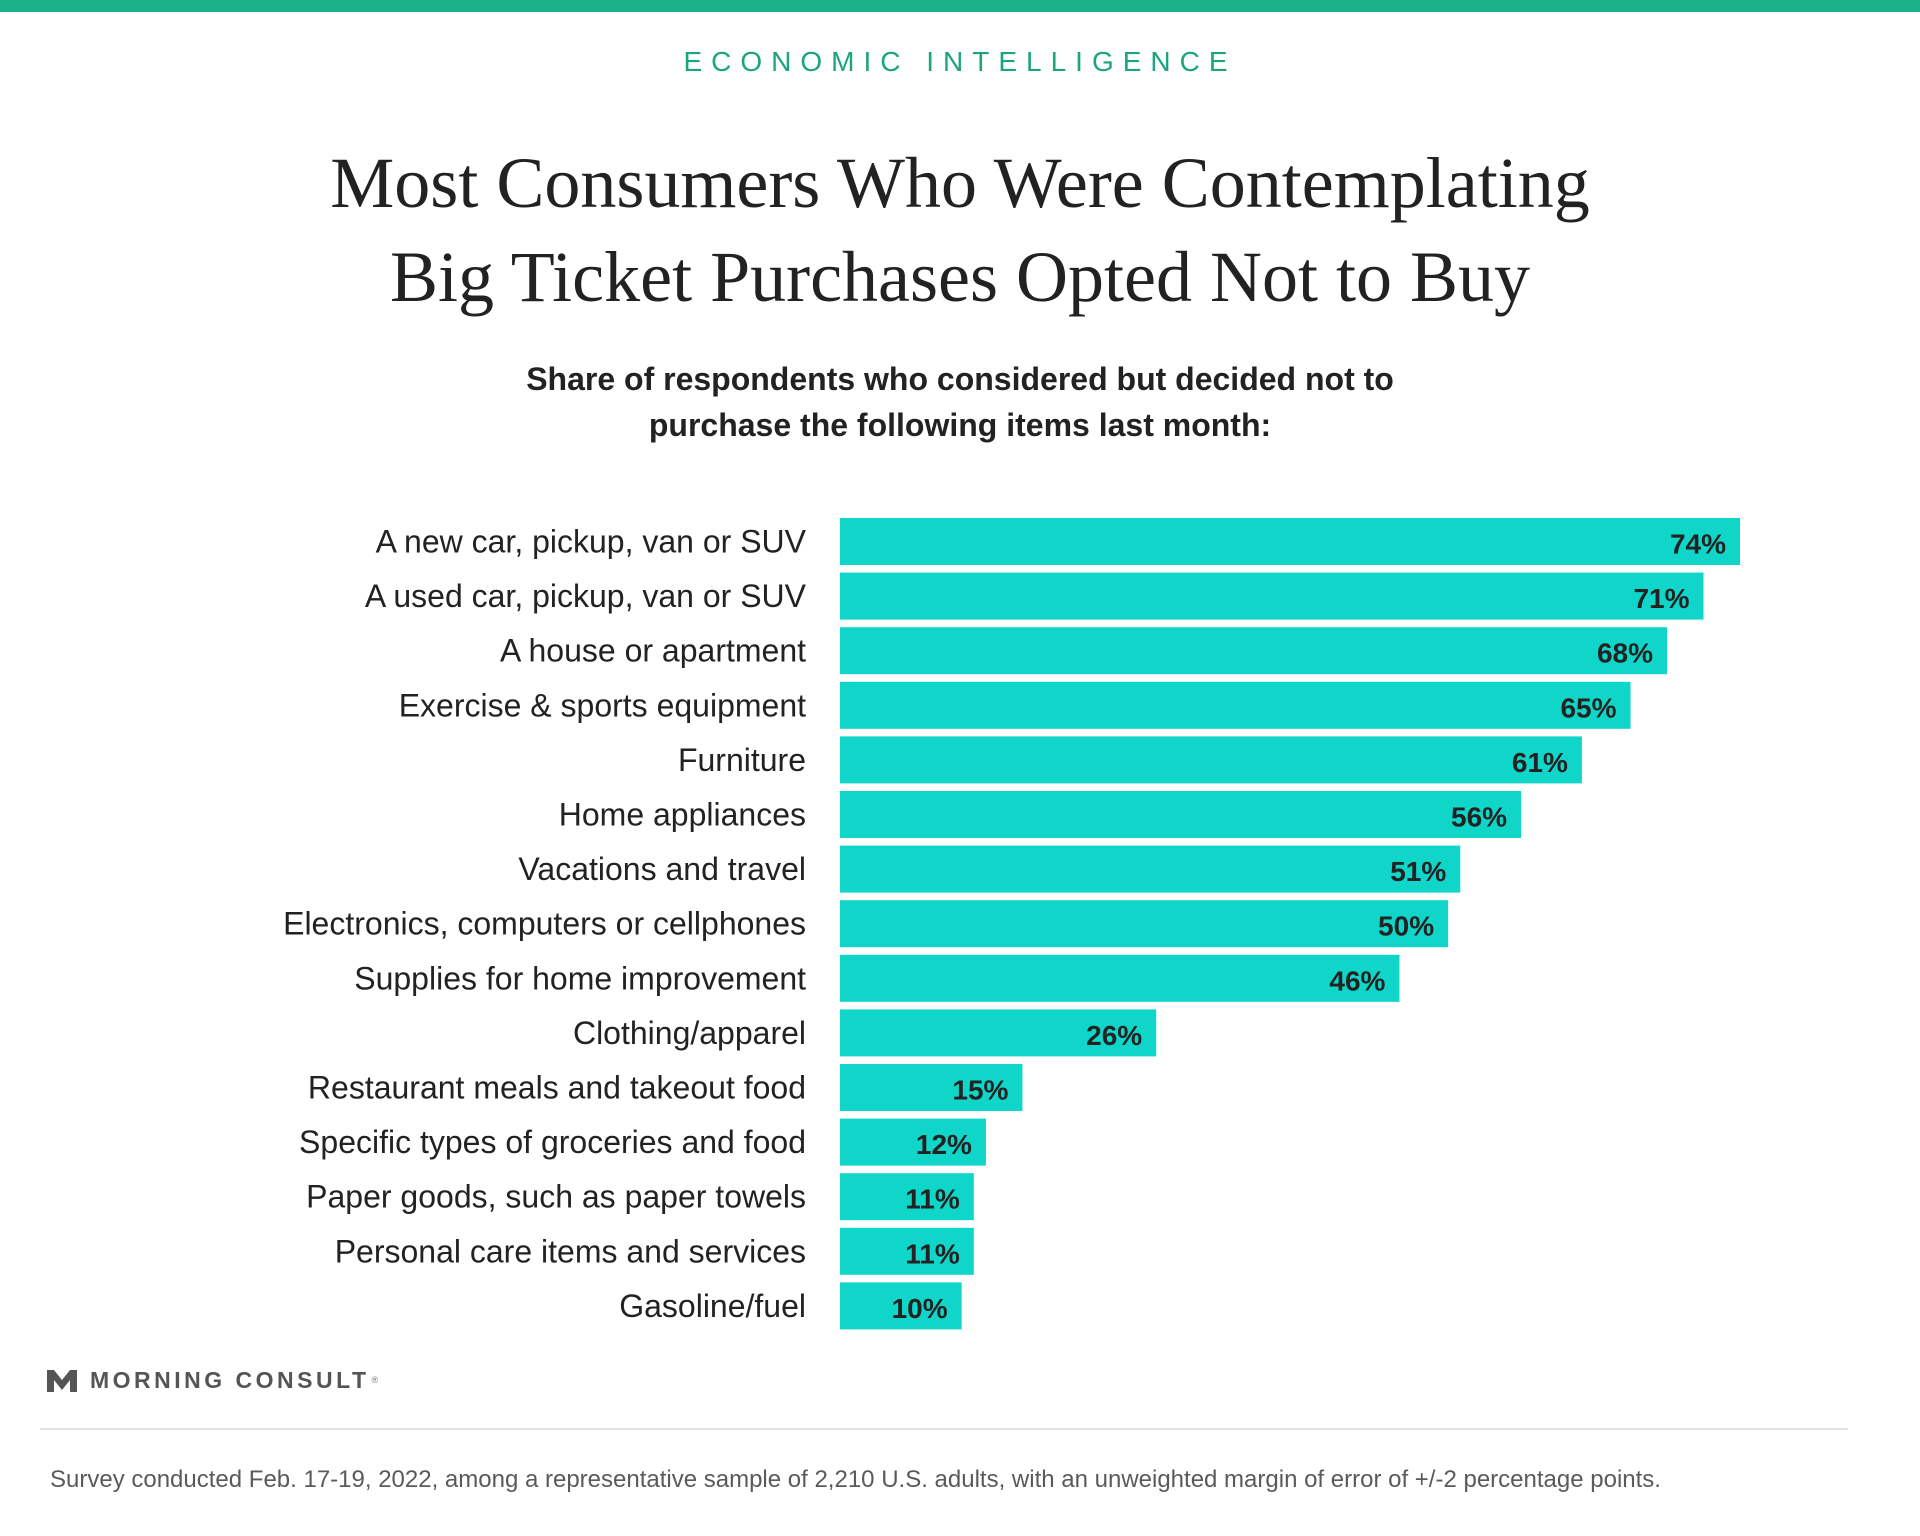 The height and width of the screenshot is (1536, 1920). What do you see at coordinates (230, 1379) in the screenshot?
I see `logo-text: MORNING CONSULT` at bounding box center [230, 1379].